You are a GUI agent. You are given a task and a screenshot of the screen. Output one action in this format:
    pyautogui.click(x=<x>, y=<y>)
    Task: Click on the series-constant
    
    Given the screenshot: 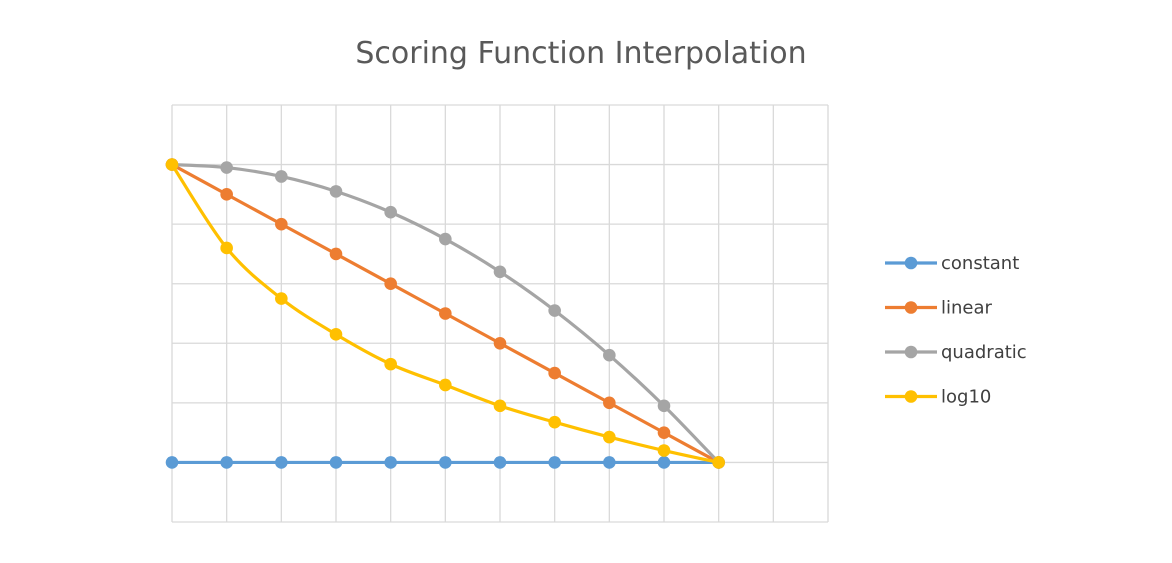 What is the action you would take?
    pyautogui.click(x=445, y=462)
    